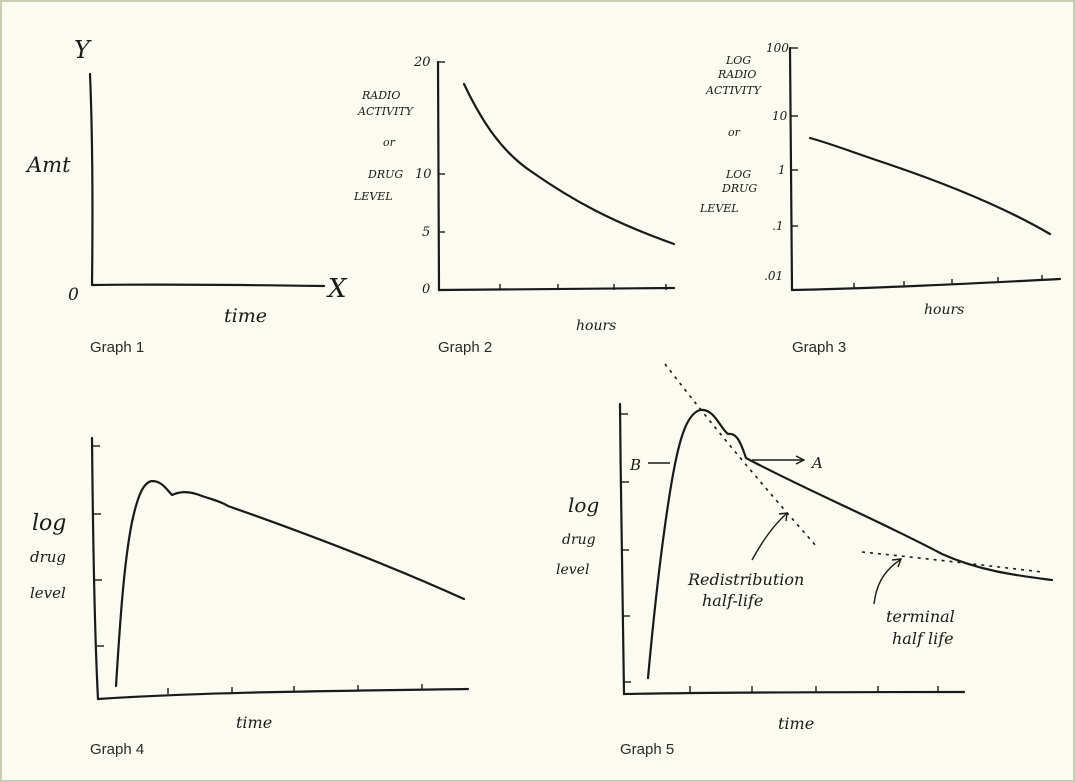  I want to click on graph5-ylabel-line1: log, so click(583, 505).